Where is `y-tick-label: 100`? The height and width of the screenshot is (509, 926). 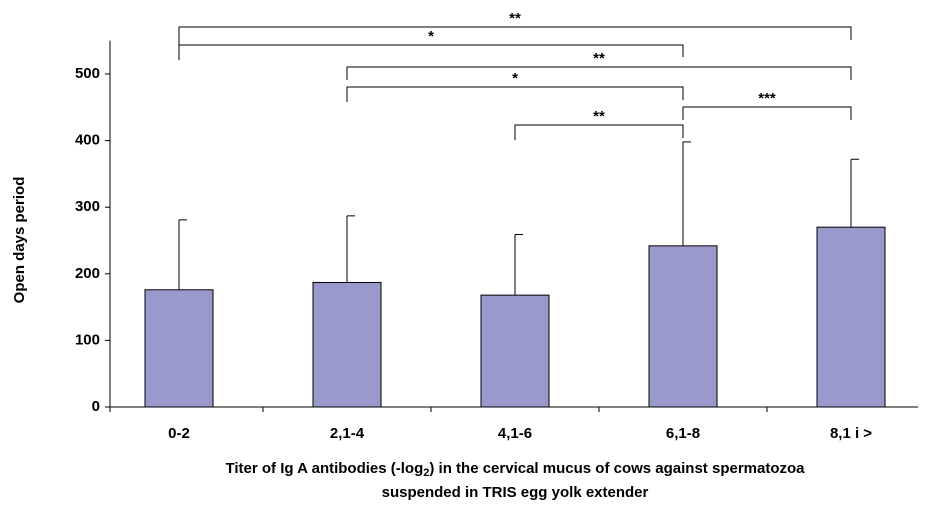 y-tick-label: 100 is located at coordinates (87, 339).